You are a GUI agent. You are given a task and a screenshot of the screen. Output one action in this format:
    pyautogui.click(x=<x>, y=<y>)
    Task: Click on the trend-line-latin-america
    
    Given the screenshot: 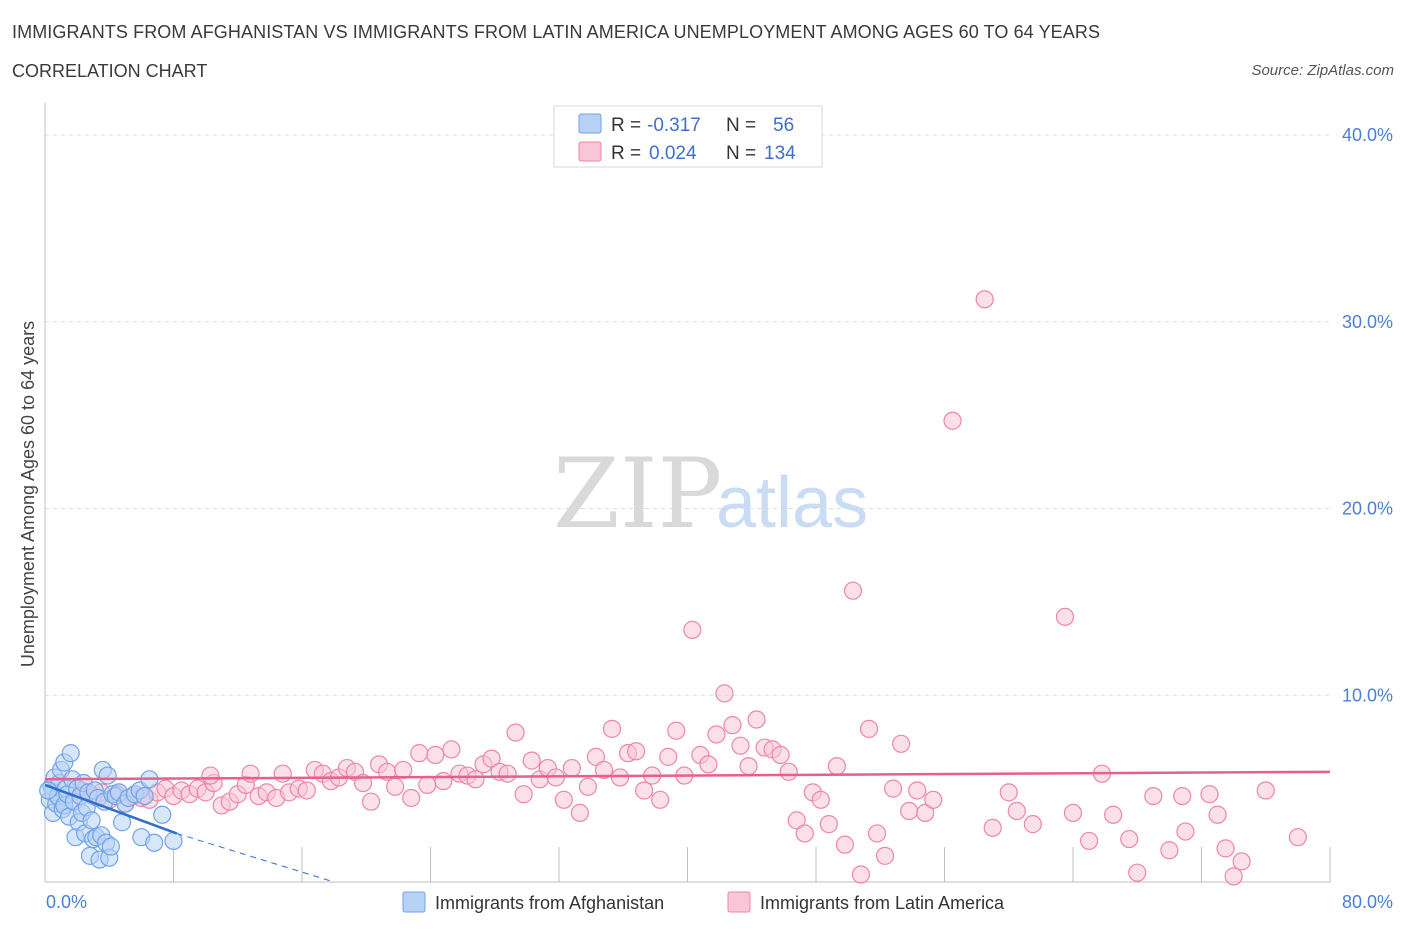 What is the action you would take?
    pyautogui.click(x=687, y=775)
    